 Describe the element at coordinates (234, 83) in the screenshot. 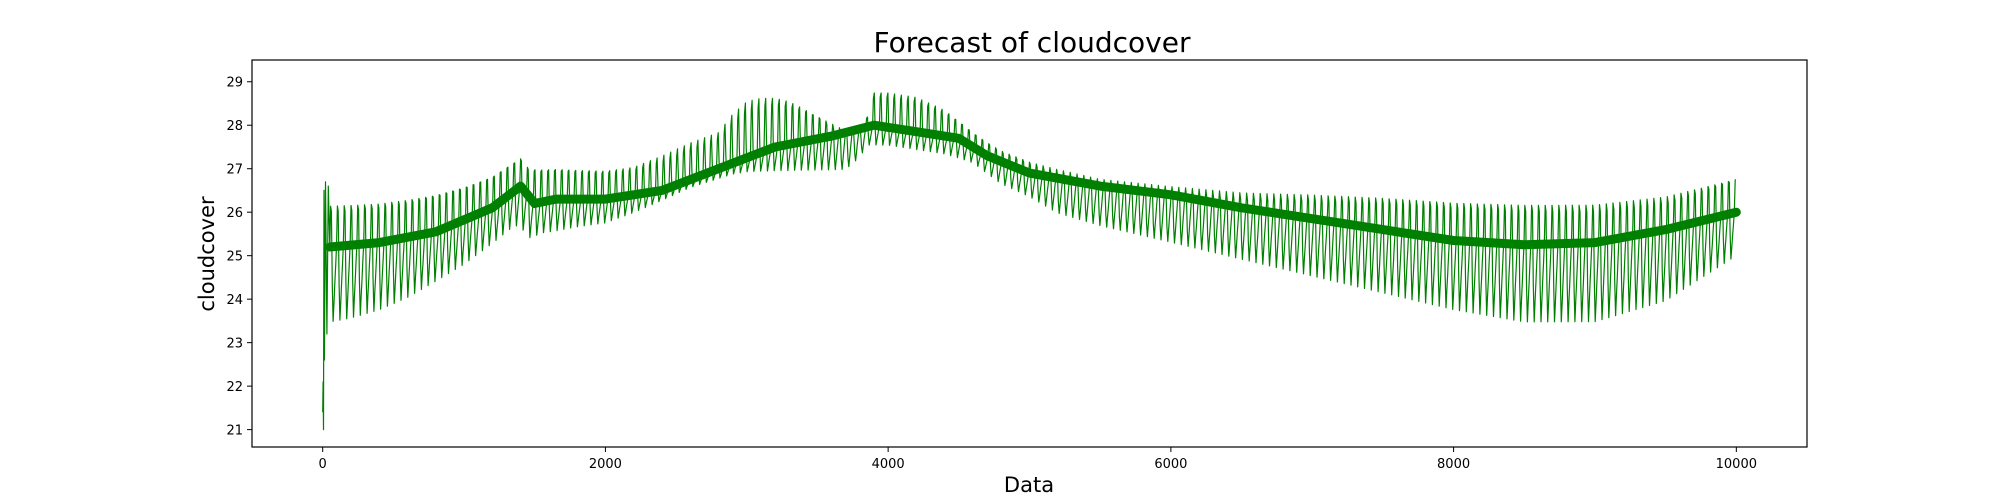

I see `y-tick-label: 29` at that location.